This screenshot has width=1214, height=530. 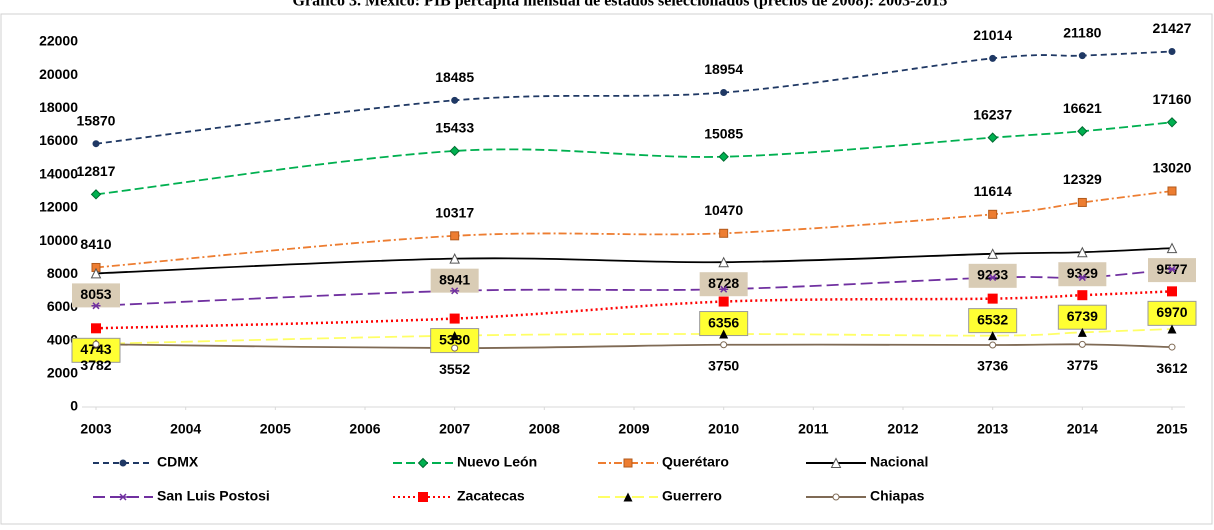 I want to click on y-tick-label: 4000, so click(x=62, y=339).